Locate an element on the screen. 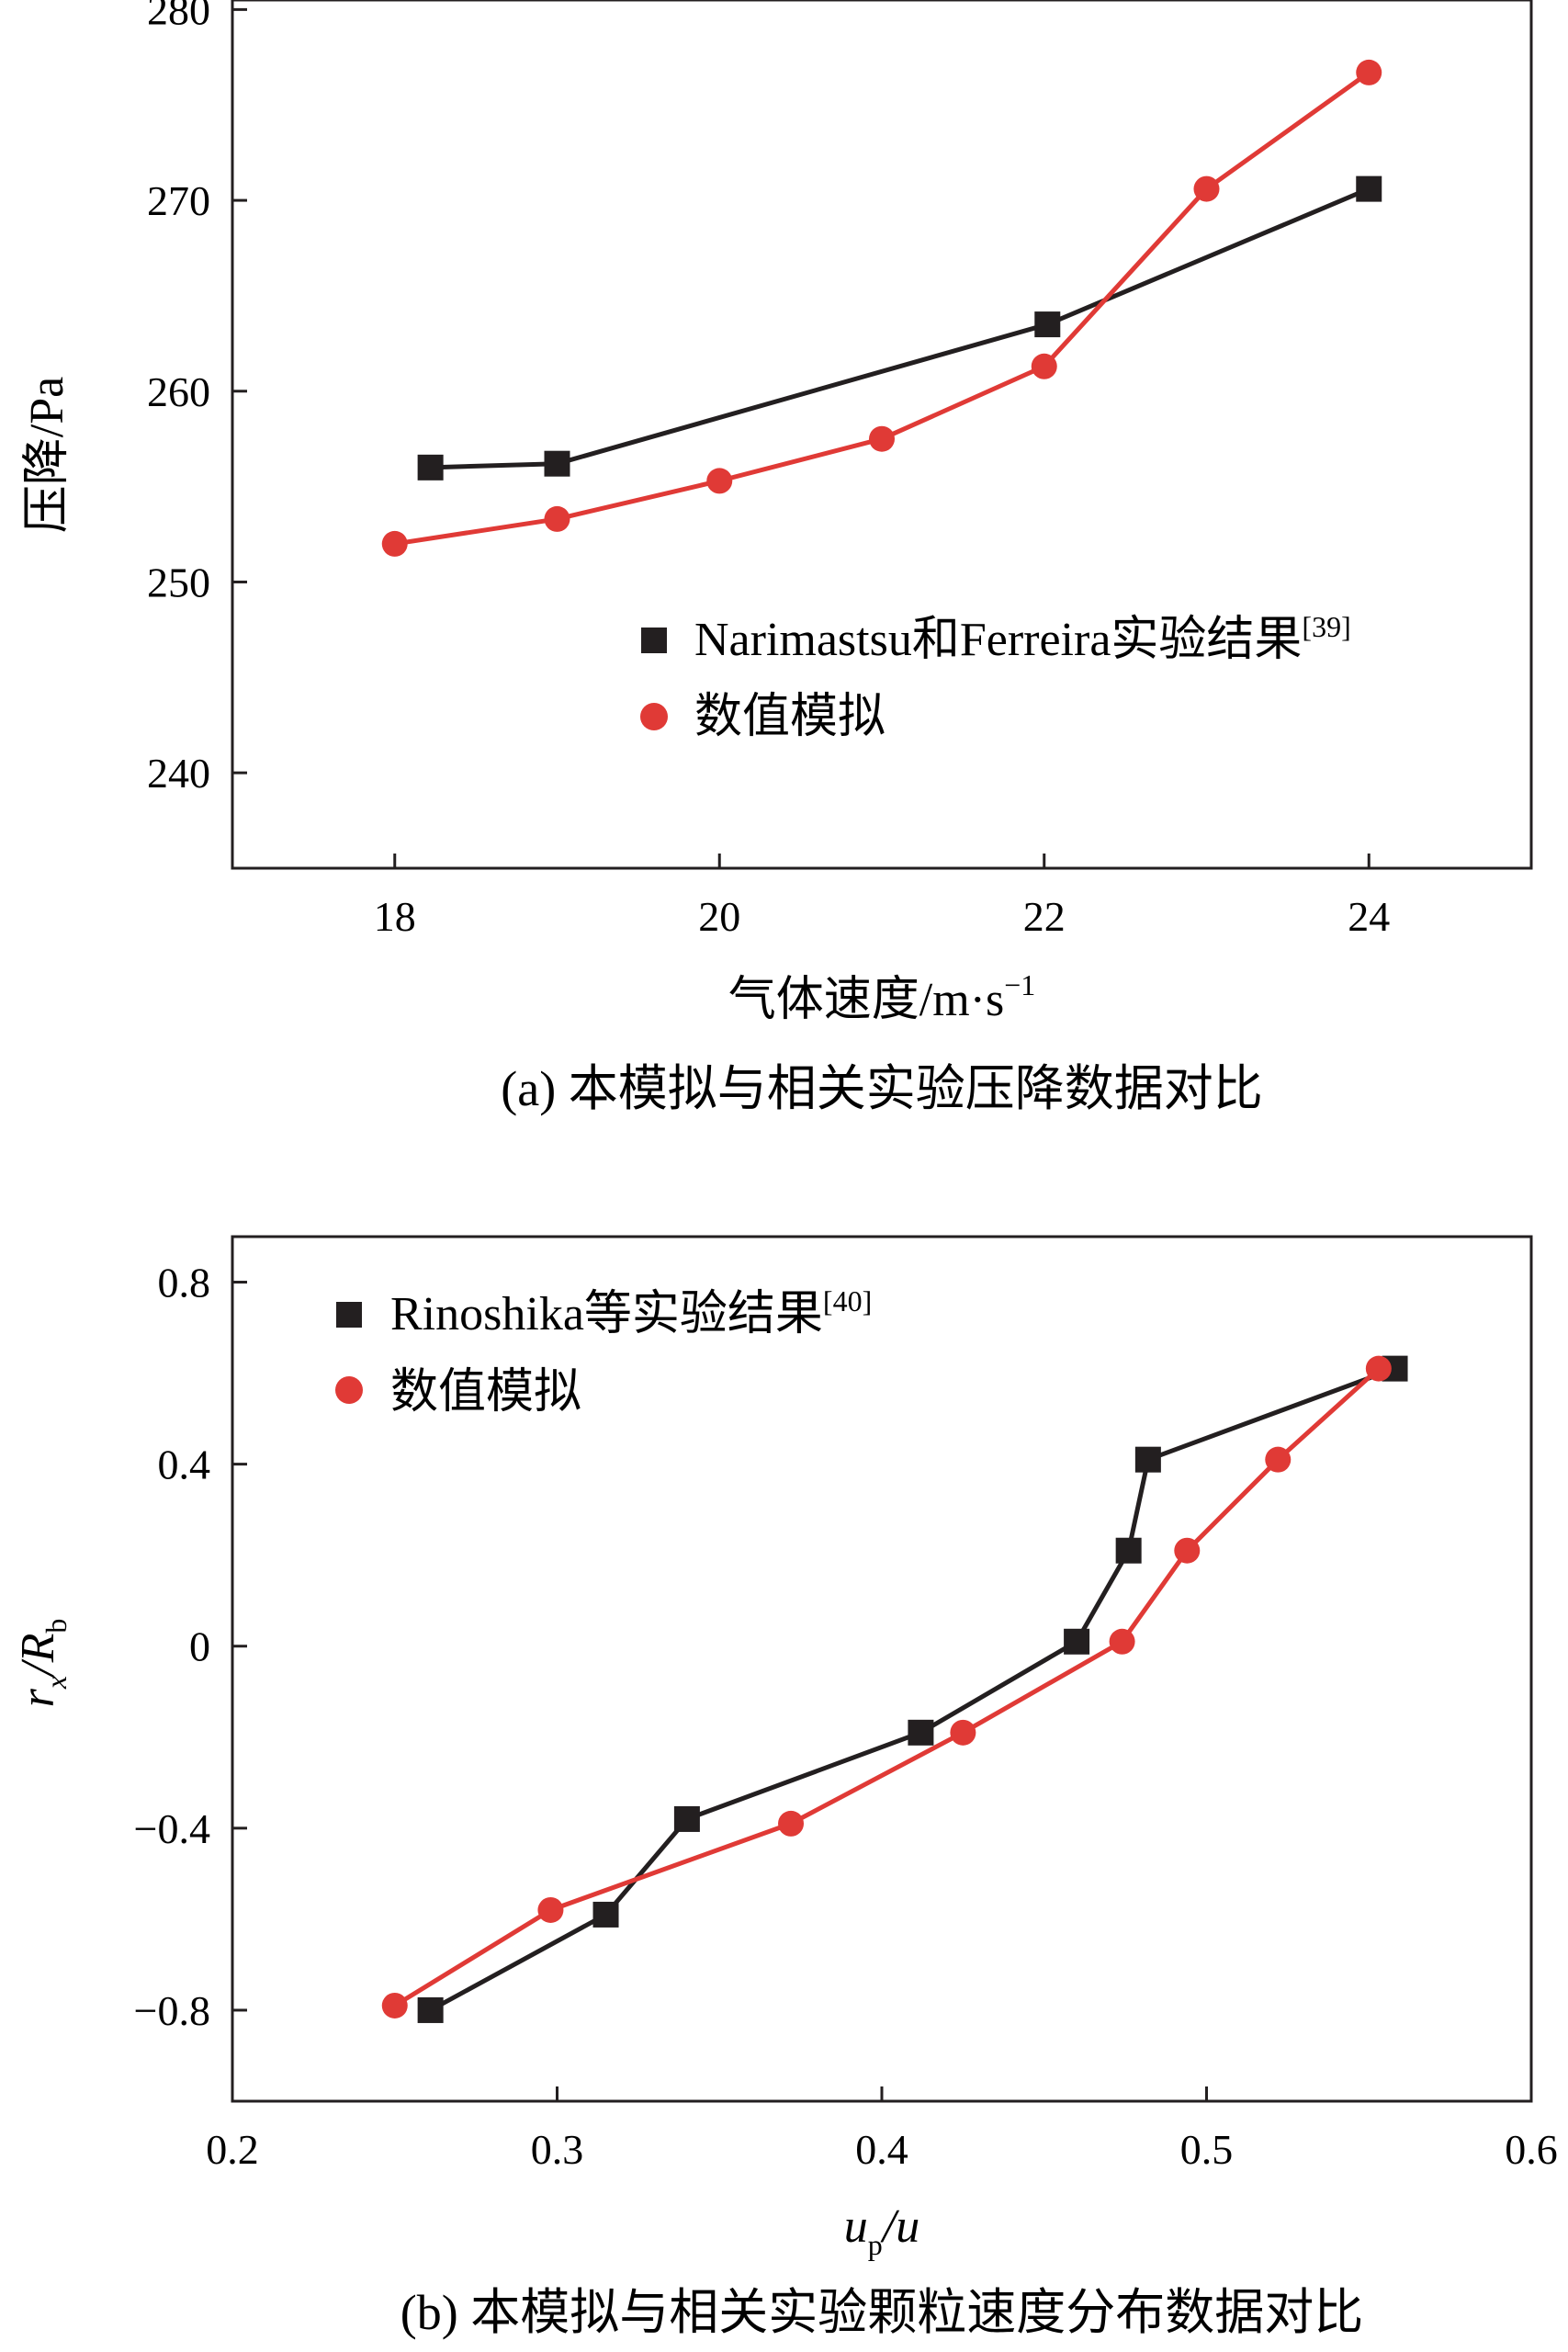 This screenshot has width=1568, height=2352. y-tick-label-a: 270 is located at coordinates (178, 201).